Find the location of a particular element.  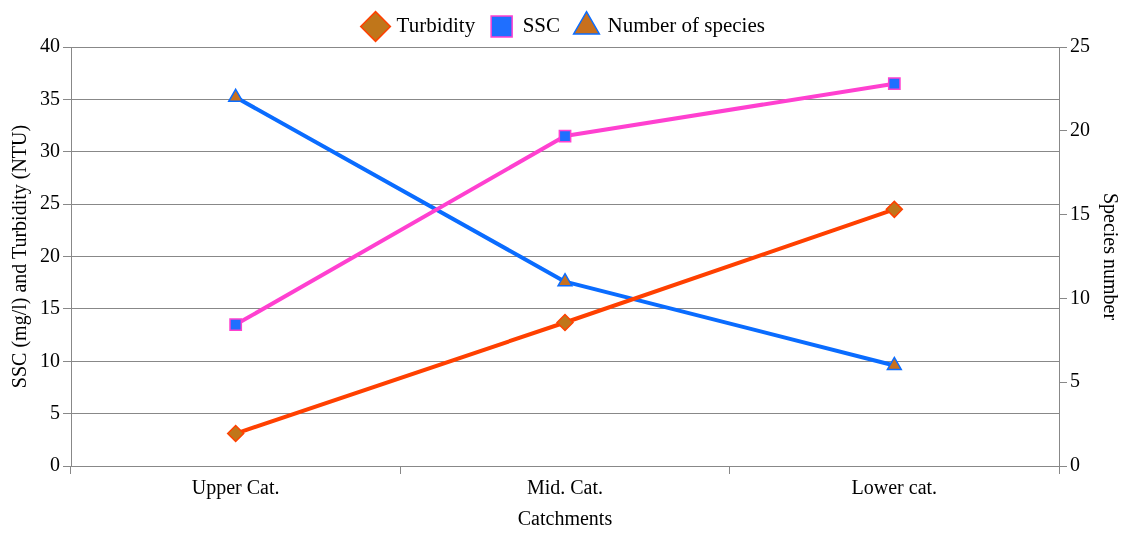

x-axis-title: Catchments is located at coordinates (565, 518).